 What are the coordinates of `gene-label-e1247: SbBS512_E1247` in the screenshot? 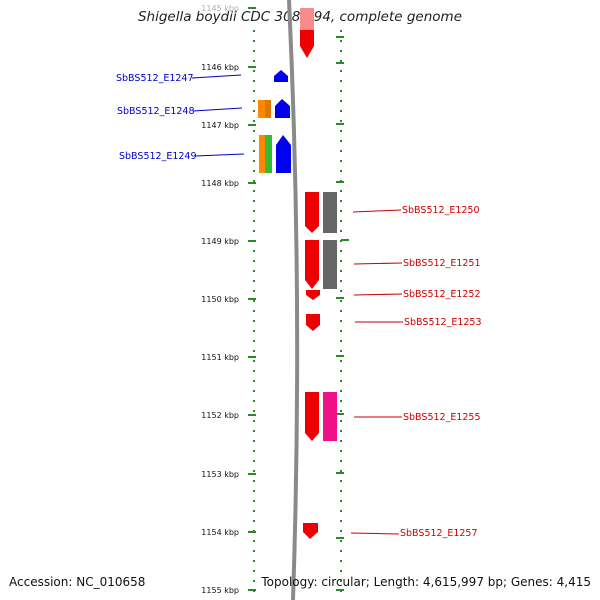 It's located at (179, 78).